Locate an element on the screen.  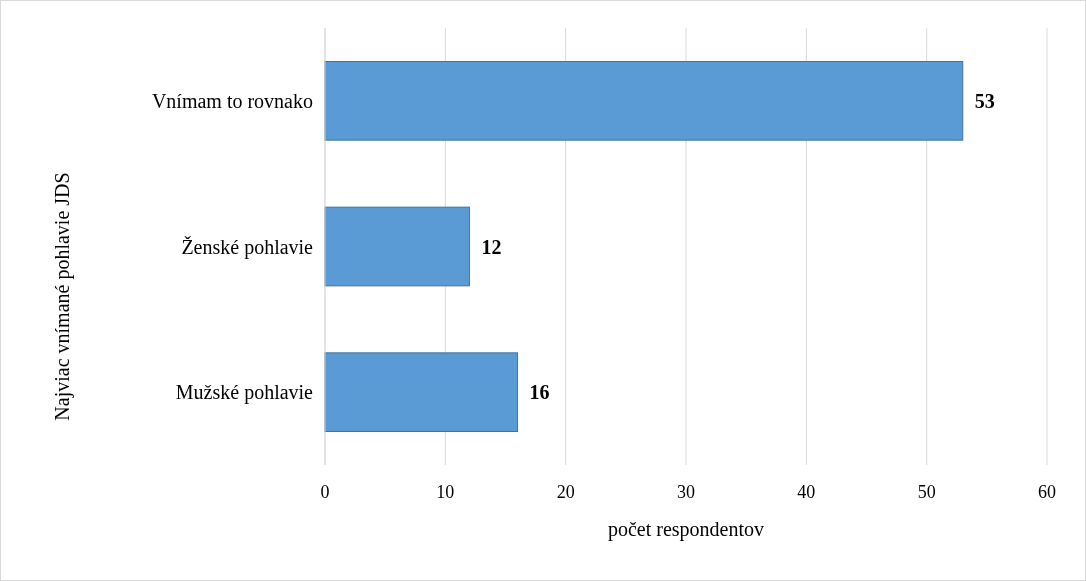
x-tick-label: 10 is located at coordinates (445, 492).